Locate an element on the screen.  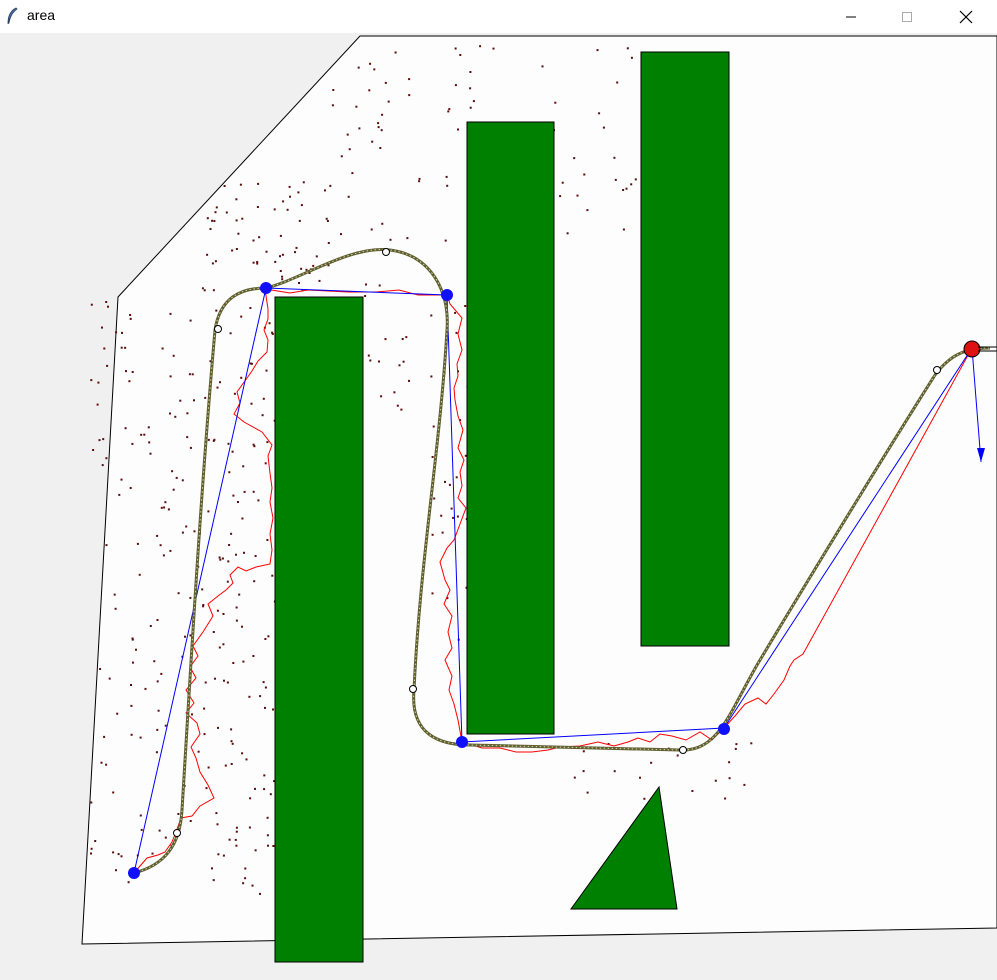
close-button is located at coordinates (966, 16).